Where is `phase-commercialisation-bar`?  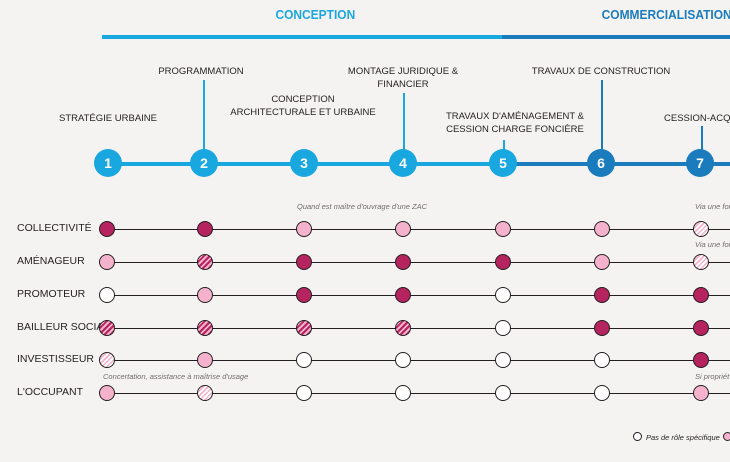 phase-commercialisation-bar is located at coordinates (616, 37).